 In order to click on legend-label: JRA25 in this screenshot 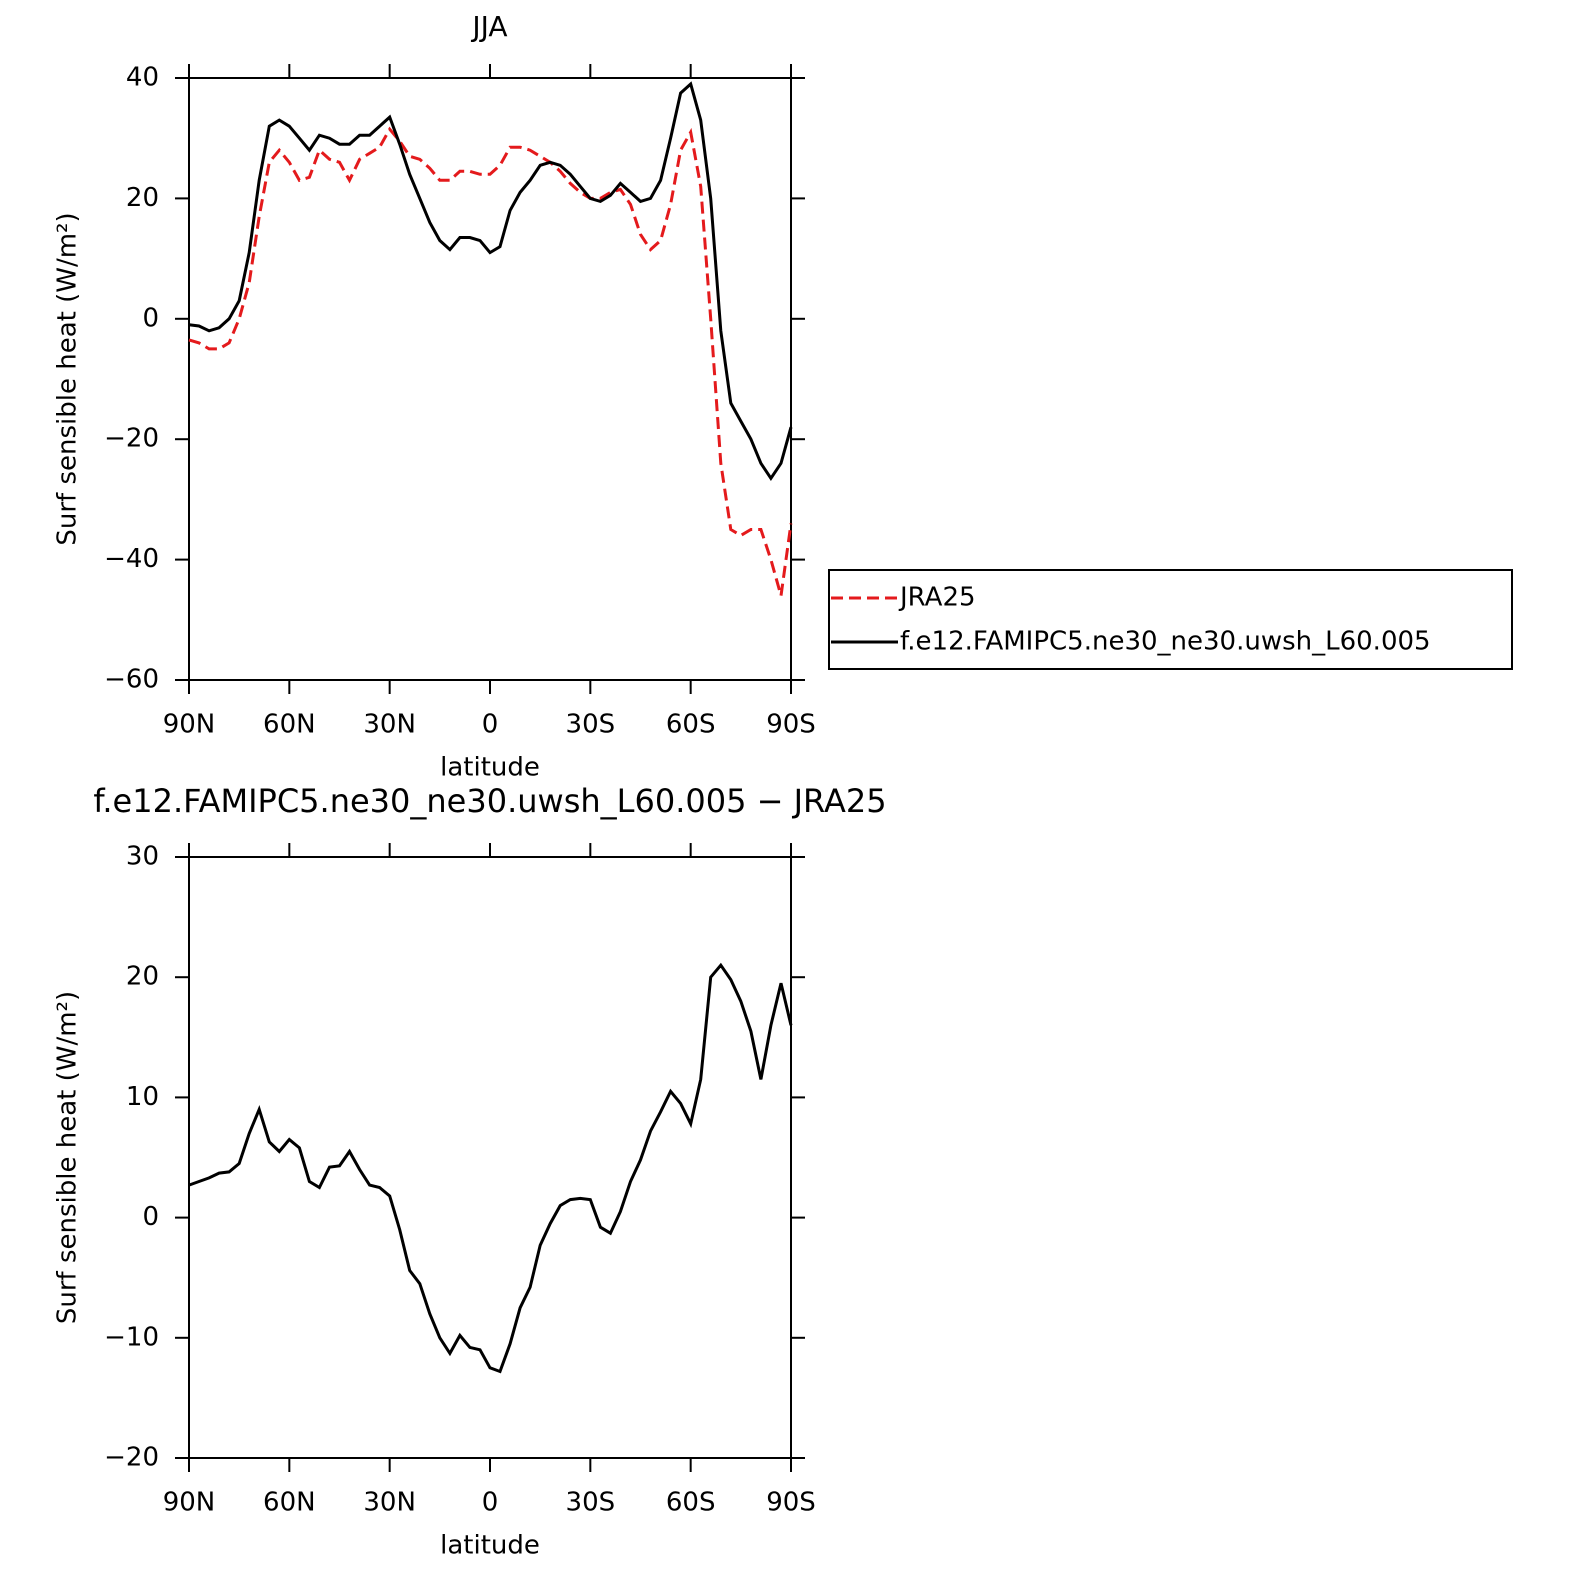, I will do `click(937, 598)`.